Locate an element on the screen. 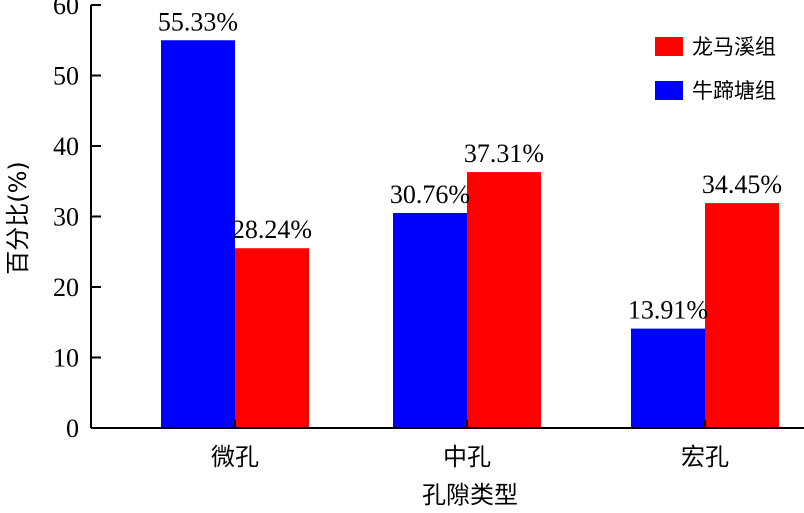  y-tick-label: 40 is located at coordinates (66, 146).